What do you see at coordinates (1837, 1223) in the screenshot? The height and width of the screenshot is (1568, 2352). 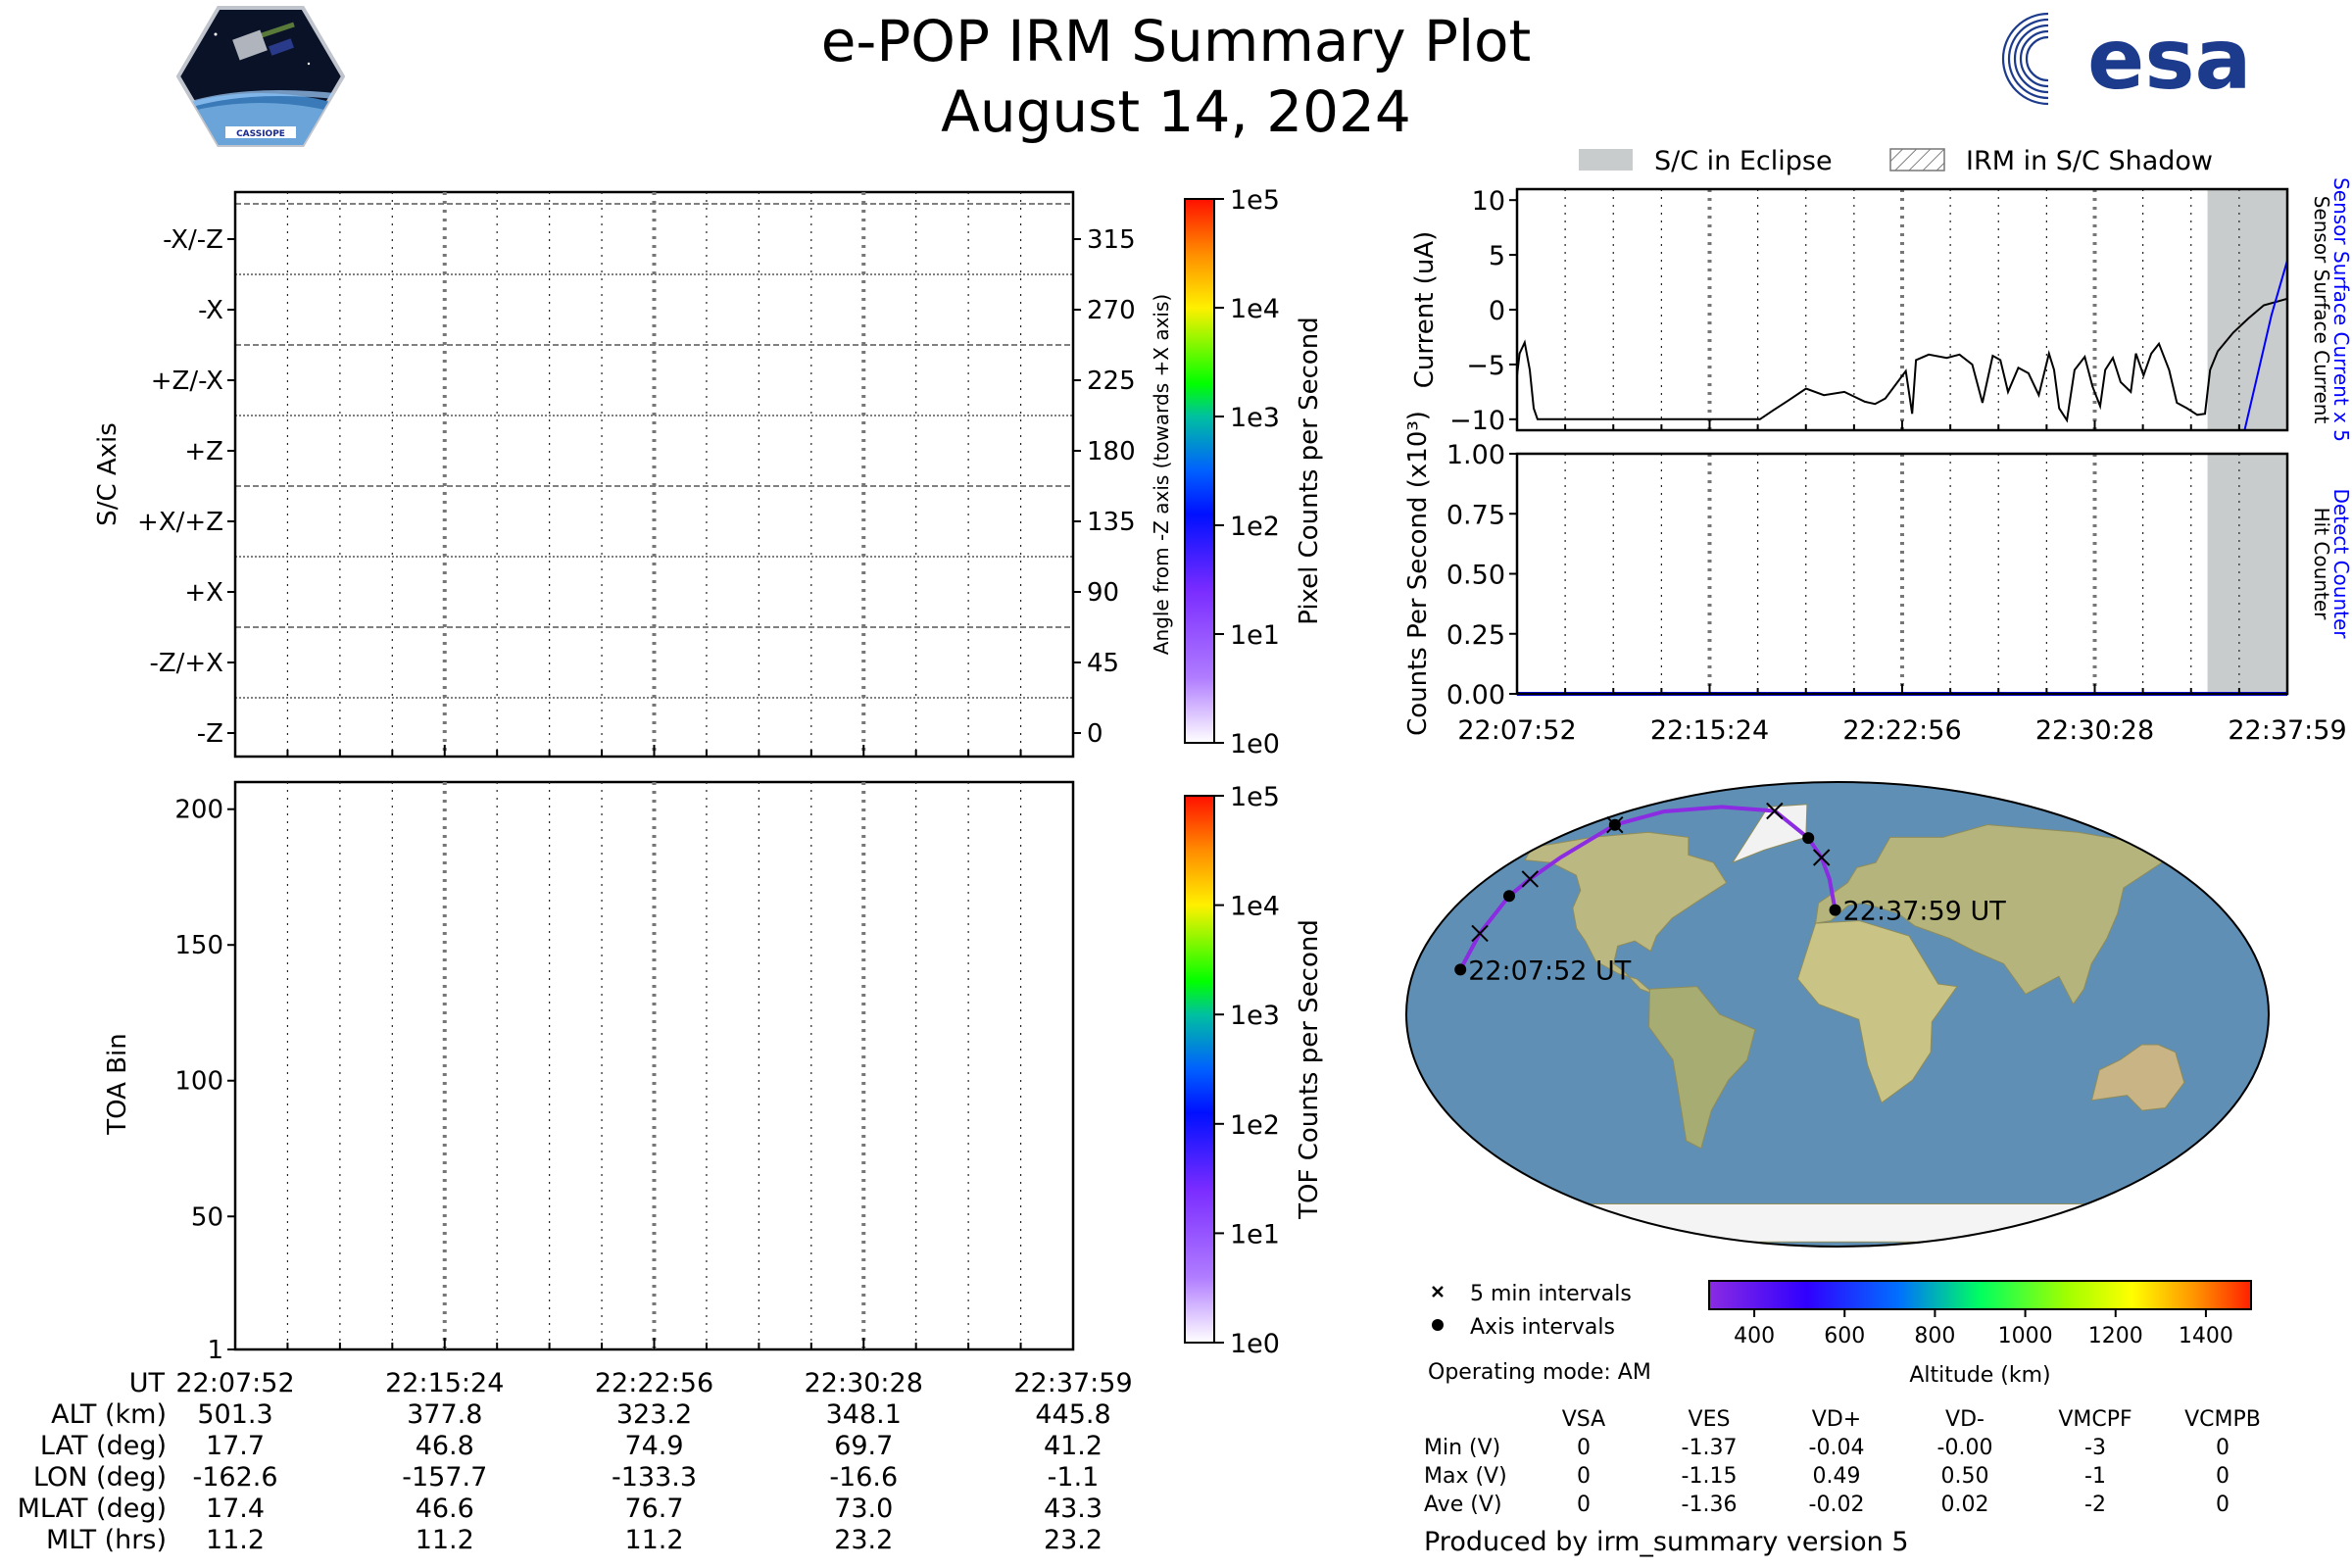 I see `antarctica` at bounding box center [1837, 1223].